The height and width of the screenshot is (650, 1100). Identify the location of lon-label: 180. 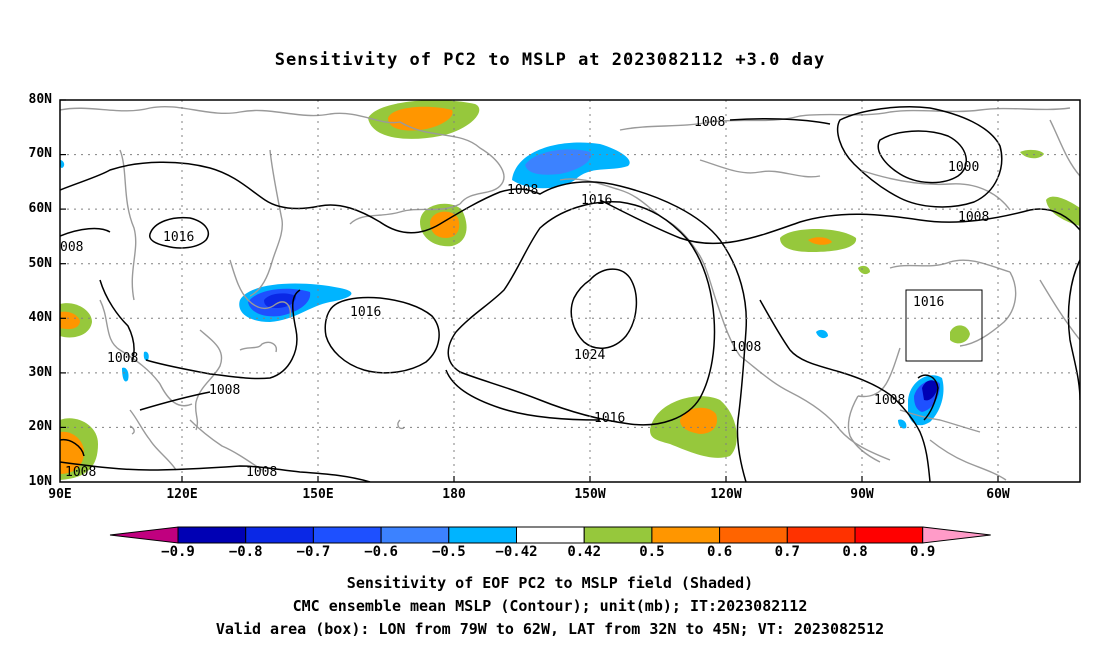
(454, 494).